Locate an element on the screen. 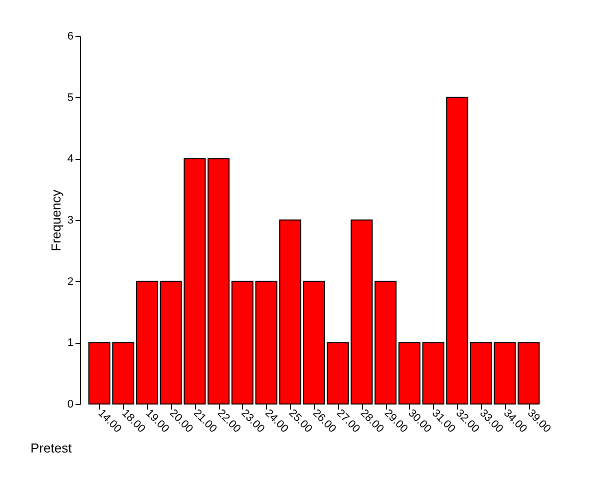 The height and width of the screenshot is (496, 614). y-tick-label: 6 is located at coordinates (70, 36).